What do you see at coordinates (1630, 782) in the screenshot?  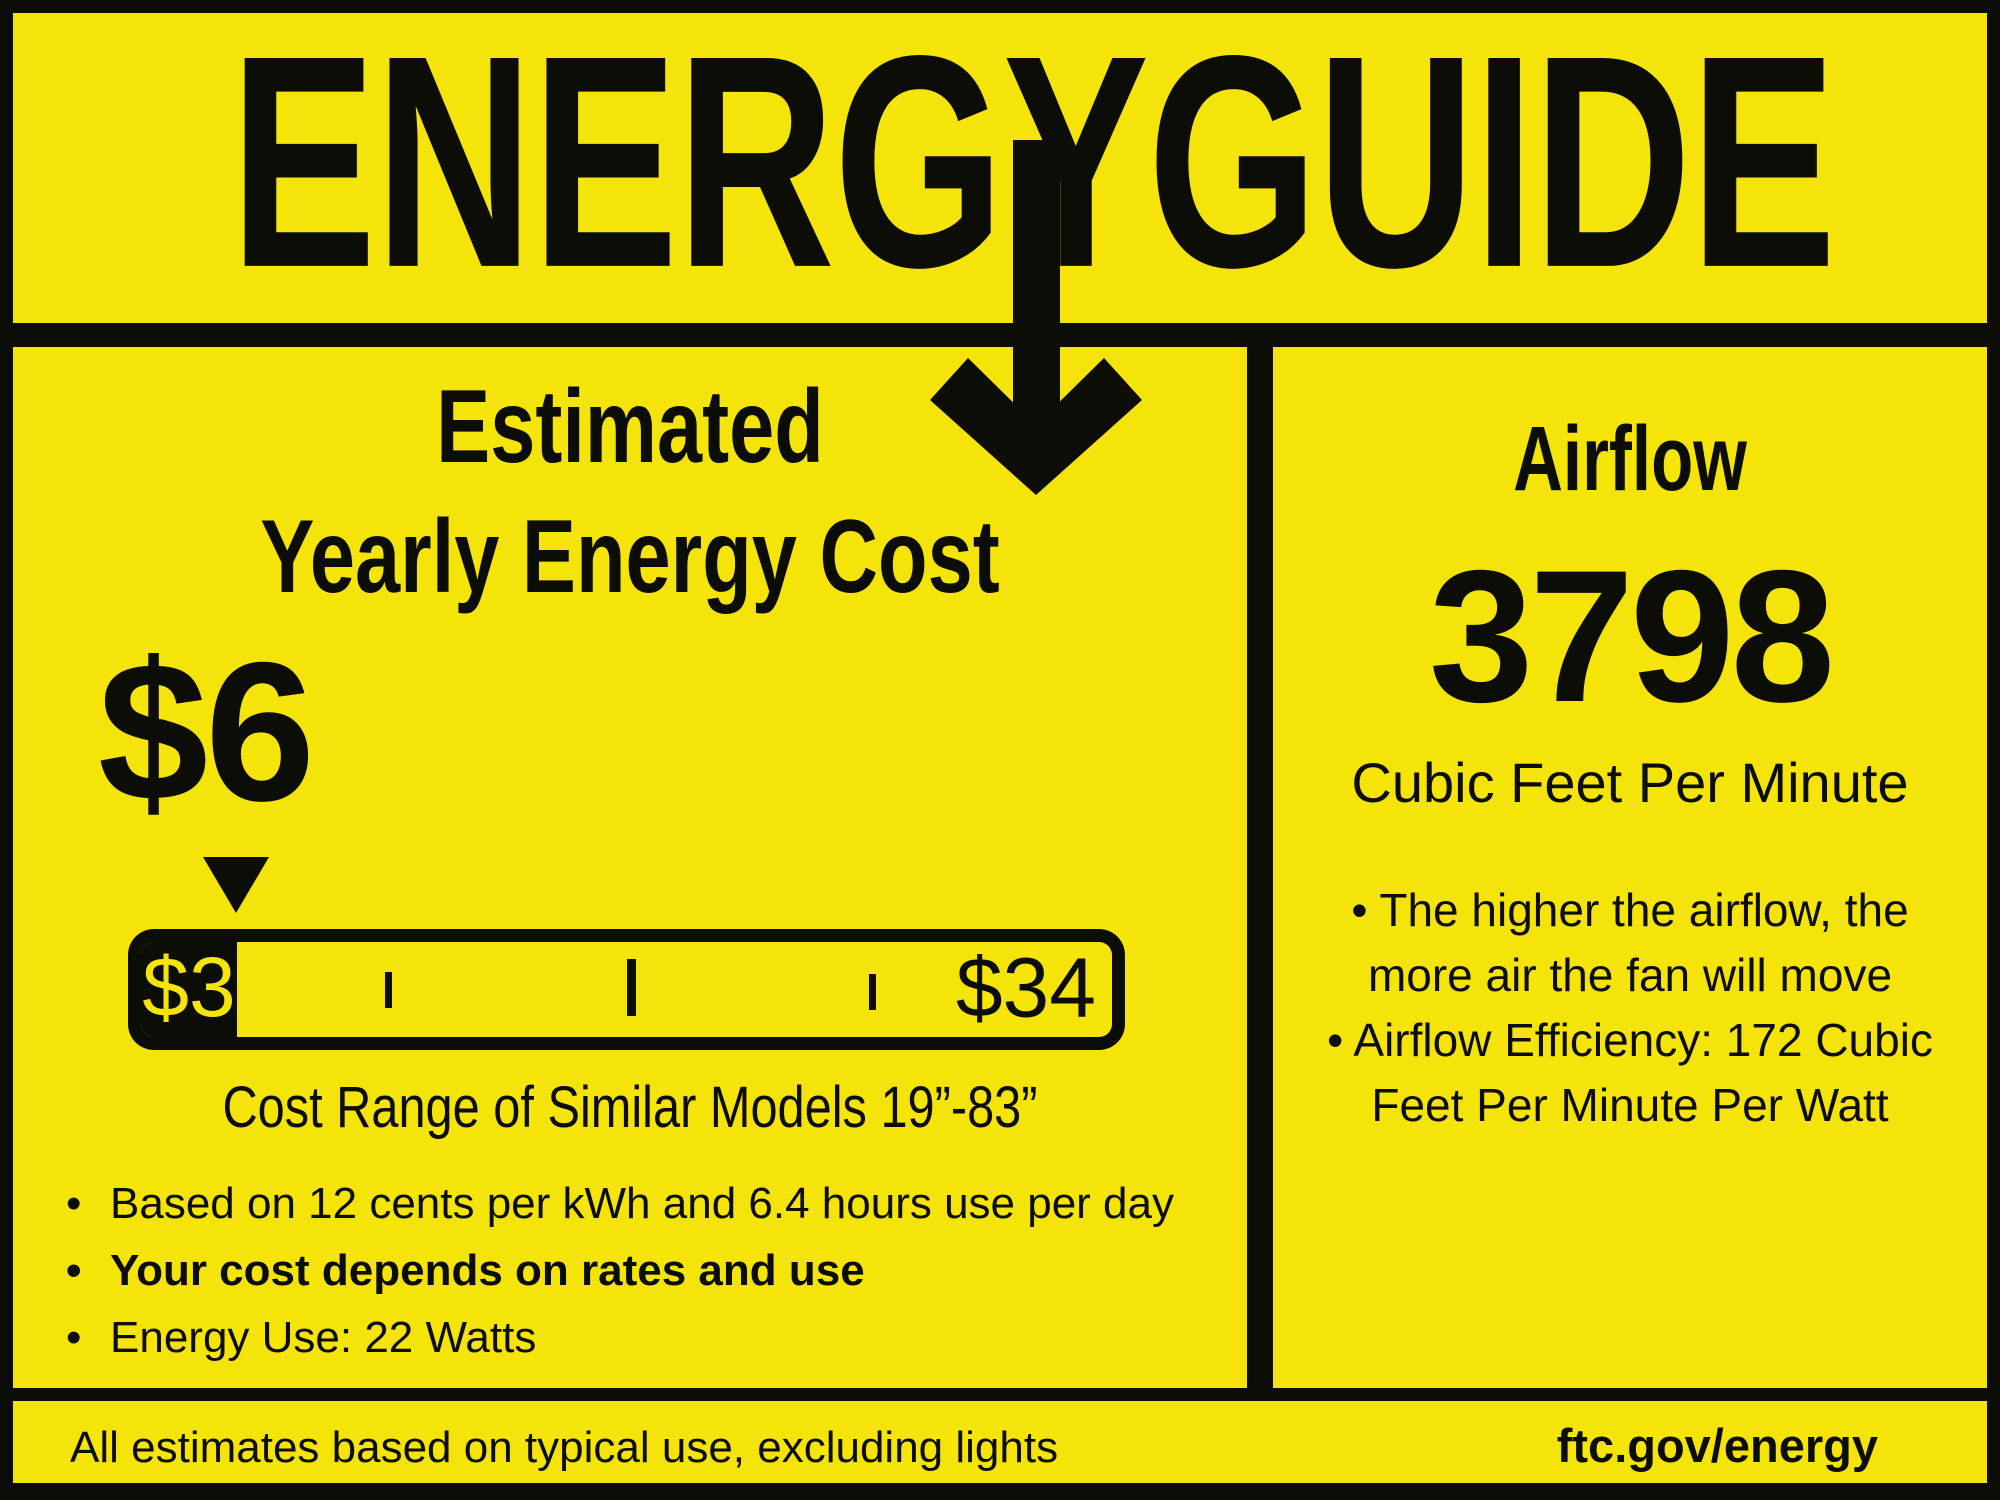 I see `airflow-unit: Cubic Feet Per Minute` at bounding box center [1630, 782].